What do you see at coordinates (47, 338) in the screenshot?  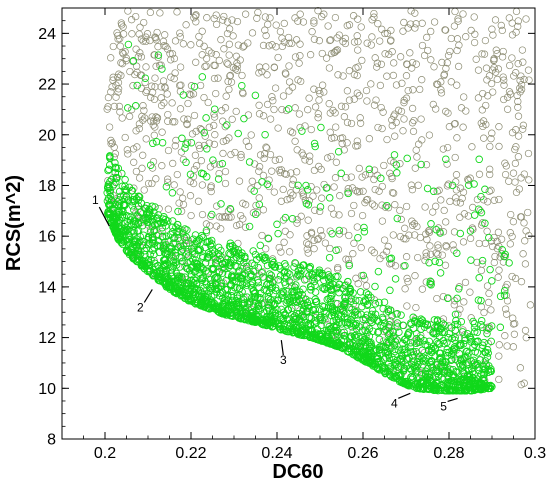 I see `y-tick-label: 12` at bounding box center [47, 338].